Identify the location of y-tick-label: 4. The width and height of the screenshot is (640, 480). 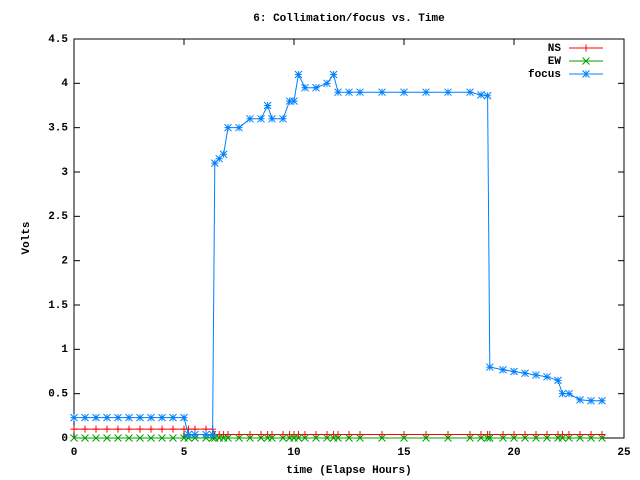
(64, 84).